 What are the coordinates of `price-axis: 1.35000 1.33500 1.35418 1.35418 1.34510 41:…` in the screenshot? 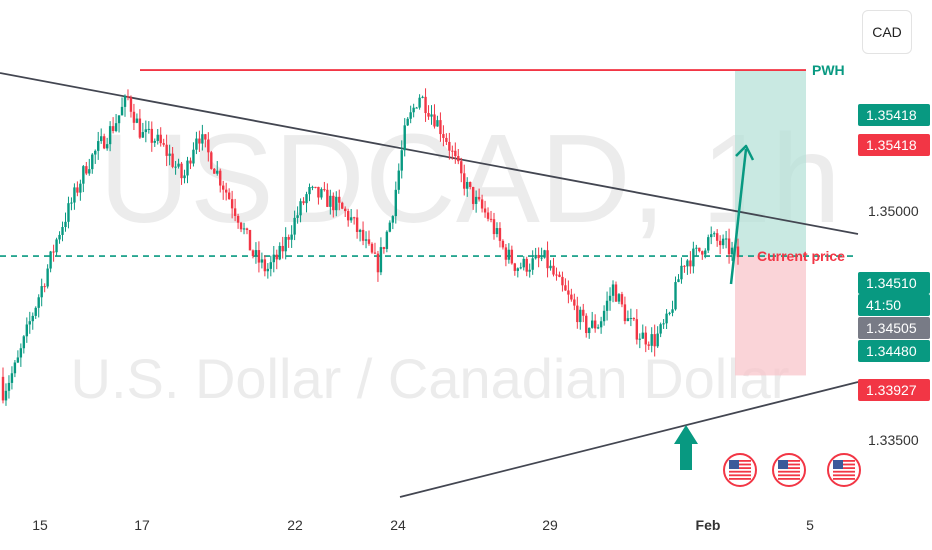 It's located at (894, 276).